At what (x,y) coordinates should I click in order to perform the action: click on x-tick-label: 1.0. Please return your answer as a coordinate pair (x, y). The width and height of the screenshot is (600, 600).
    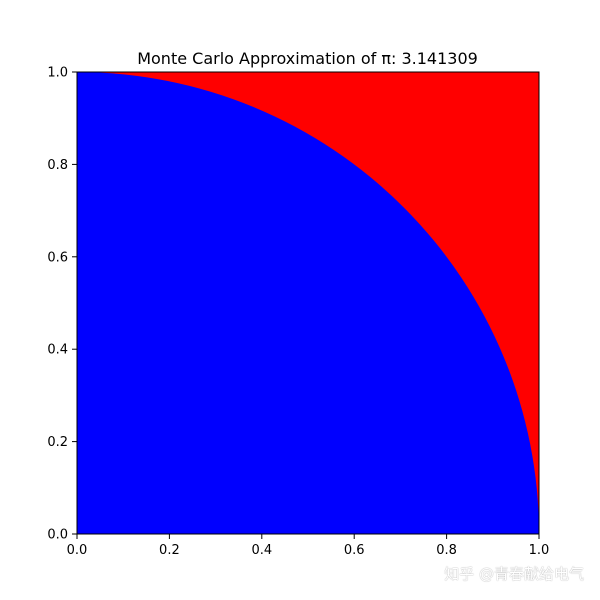
    Looking at the image, I should click on (539, 550).